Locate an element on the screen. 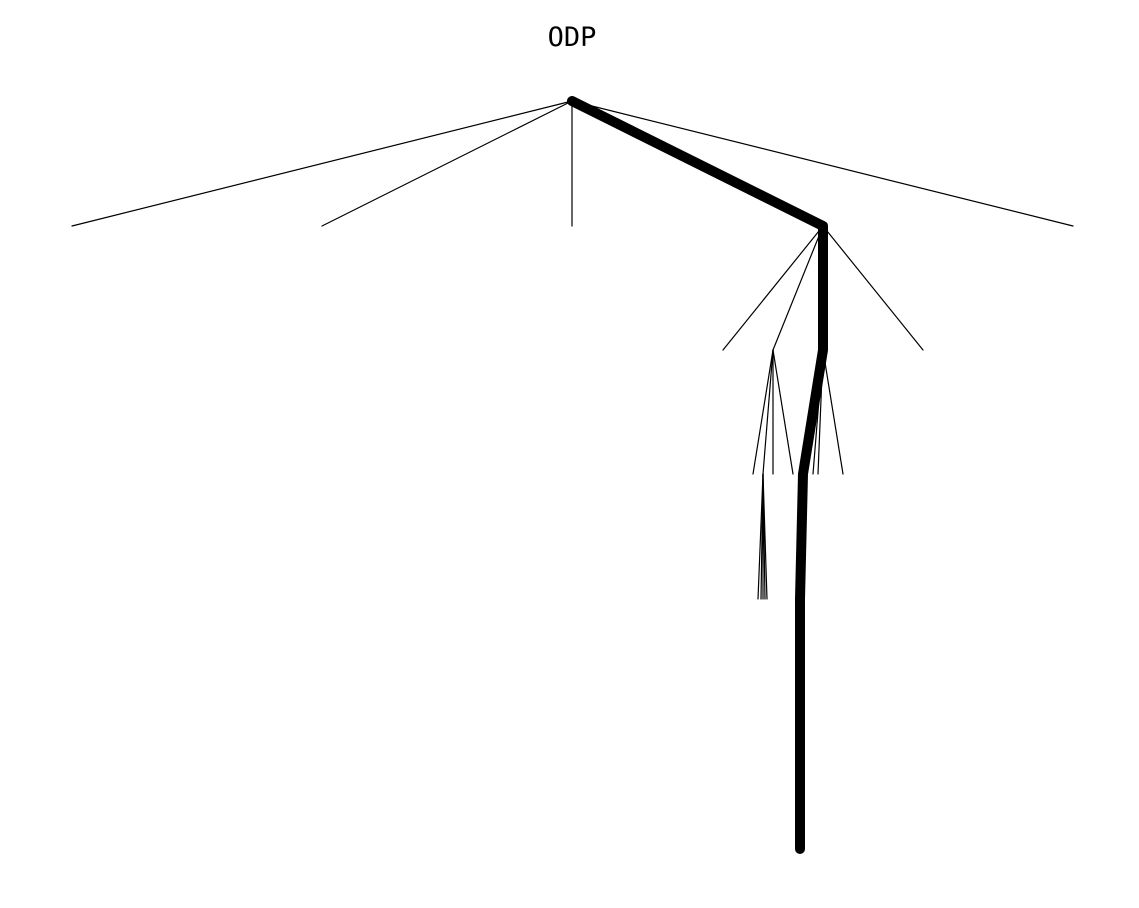 The width and height of the screenshot is (1139, 908). level-2-branches is located at coordinates (823, 288).